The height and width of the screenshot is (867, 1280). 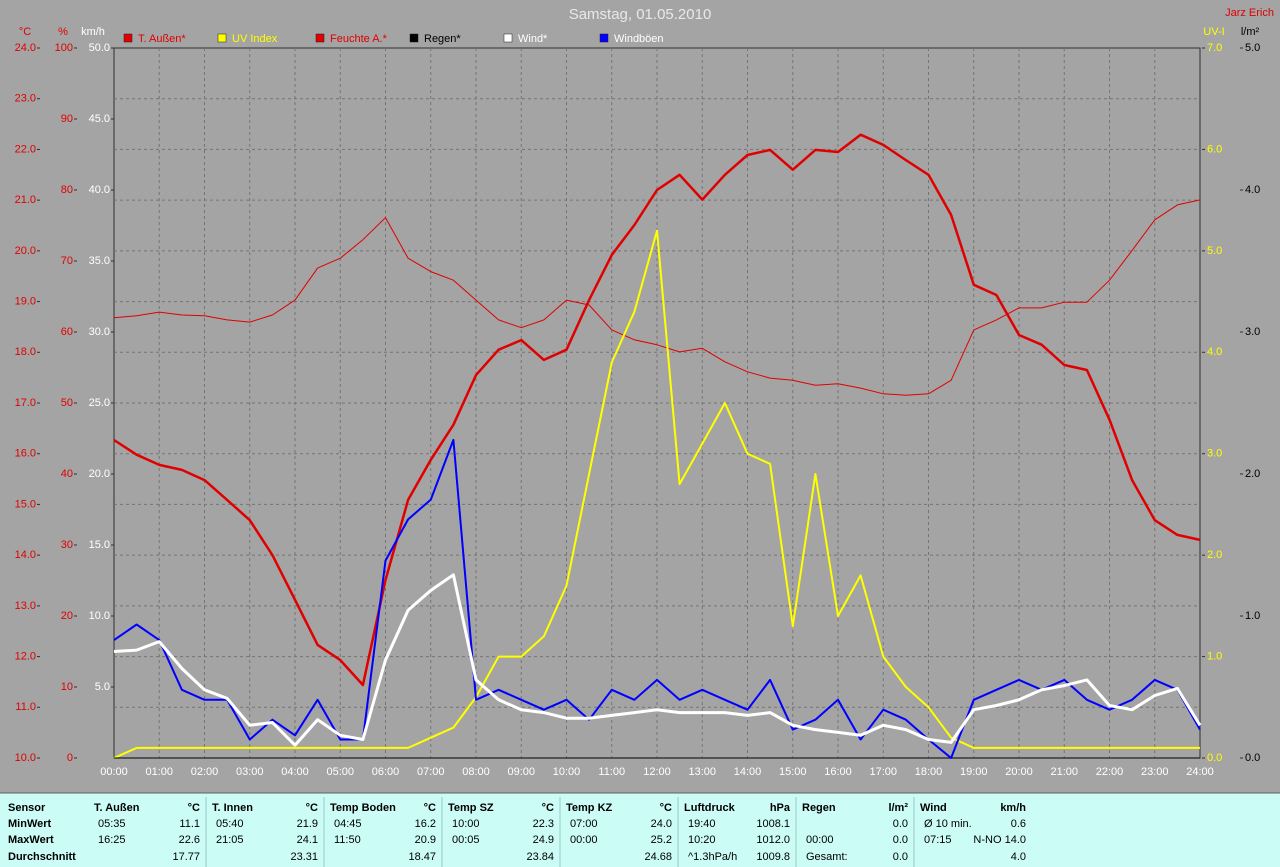 I want to click on cell-value: 20.9, so click(x=425, y=840).